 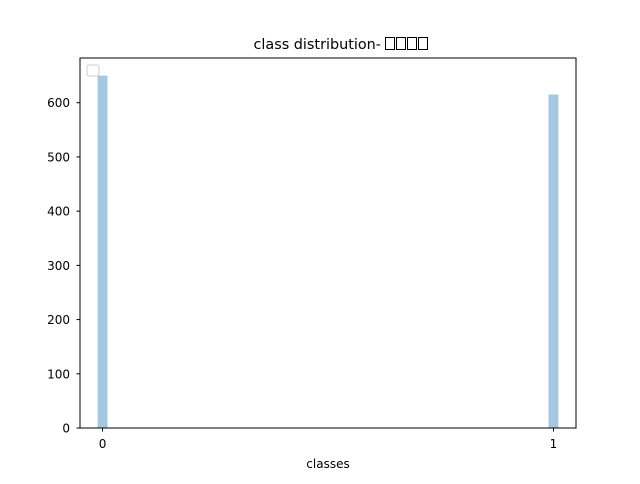 What do you see at coordinates (58, 103) in the screenshot?
I see `y-tick-label-600: 600` at bounding box center [58, 103].